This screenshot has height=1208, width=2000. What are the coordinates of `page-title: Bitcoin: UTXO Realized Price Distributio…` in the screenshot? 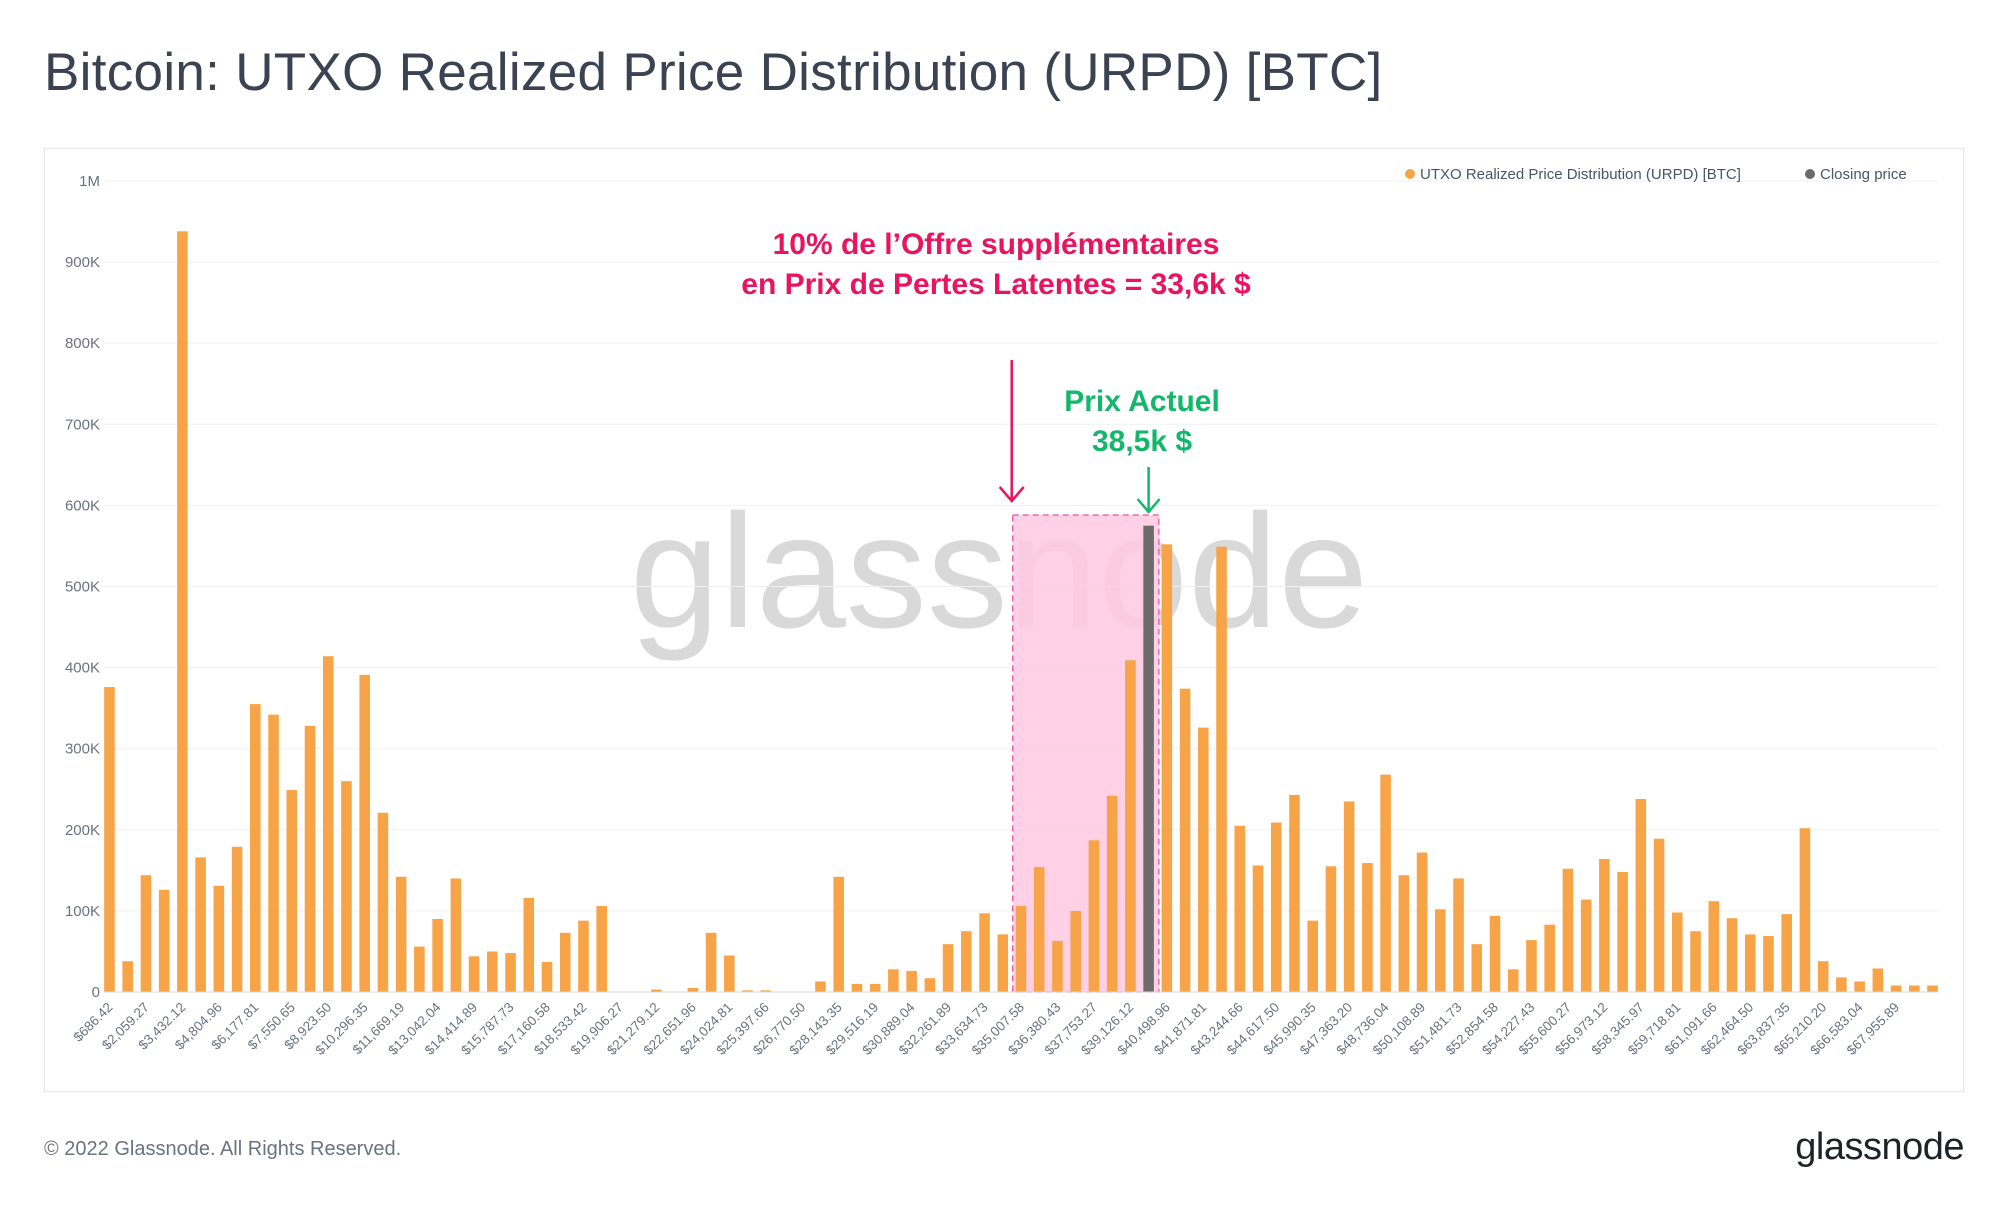 It's located at (713, 72).